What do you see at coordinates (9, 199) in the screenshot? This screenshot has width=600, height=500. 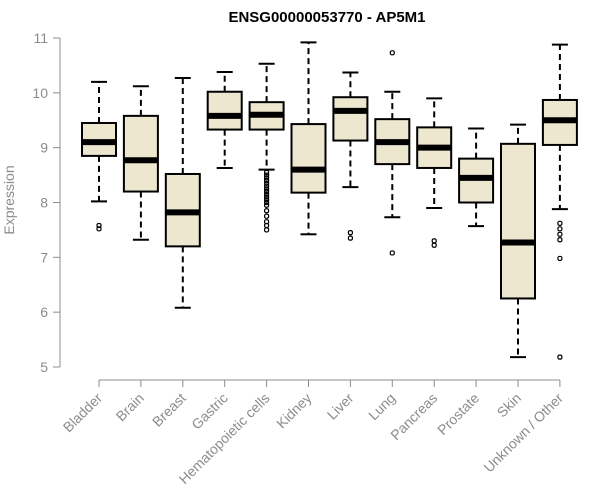 I see `y-axis-label: Expression` at bounding box center [9, 199].